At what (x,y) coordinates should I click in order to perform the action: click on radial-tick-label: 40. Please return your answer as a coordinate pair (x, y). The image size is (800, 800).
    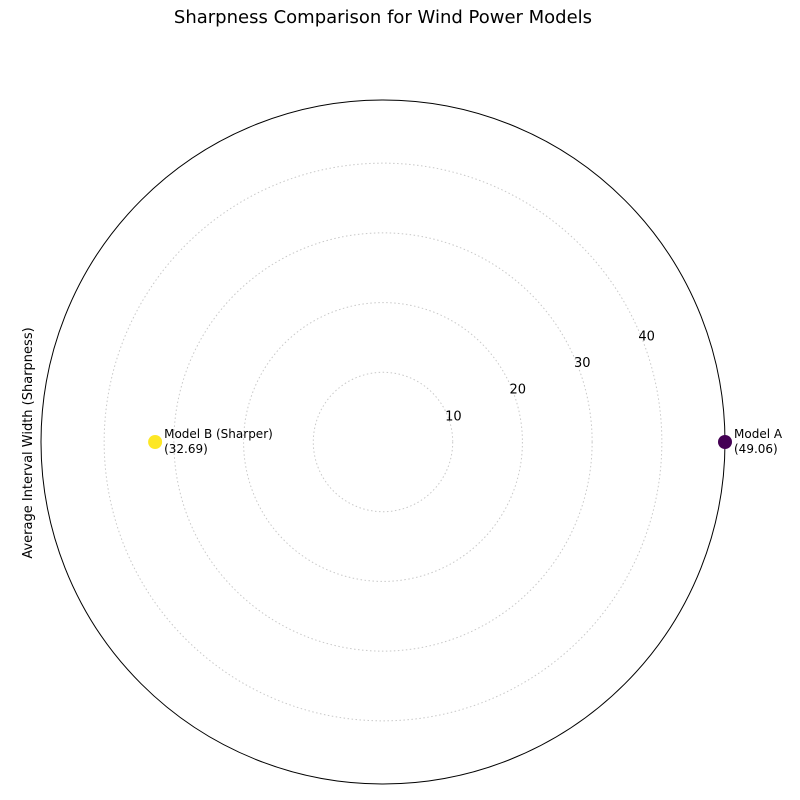
    Looking at the image, I should click on (646, 336).